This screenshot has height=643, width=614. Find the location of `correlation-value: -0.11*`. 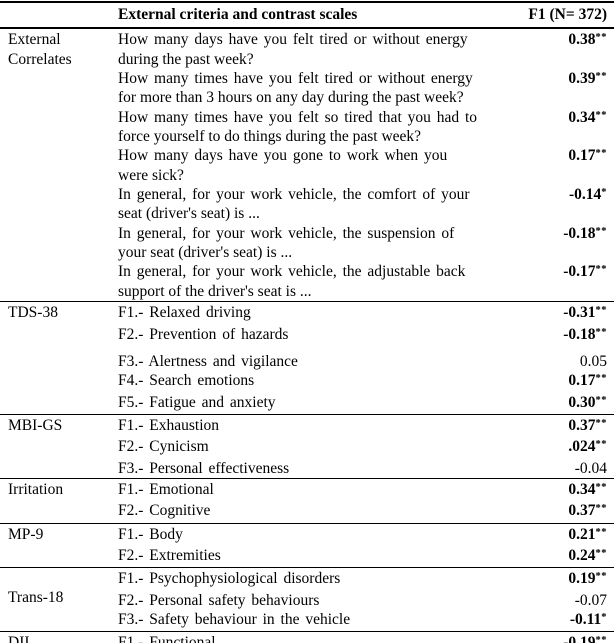

correlation-value: -0.11* is located at coordinates (564, 620).